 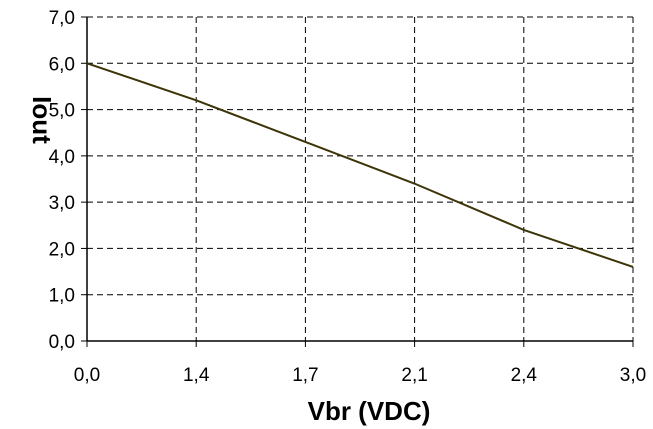 What do you see at coordinates (369, 411) in the screenshot?
I see `x-axis-title: Vbr (VDC)` at bounding box center [369, 411].